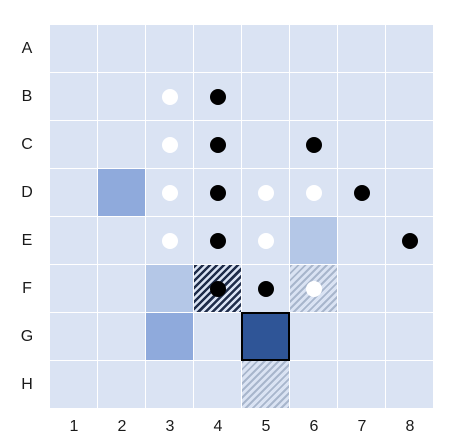 This screenshot has height=447, width=457. Describe the element at coordinates (27, 336) in the screenshot. I see `row-label-g: G` at that location.